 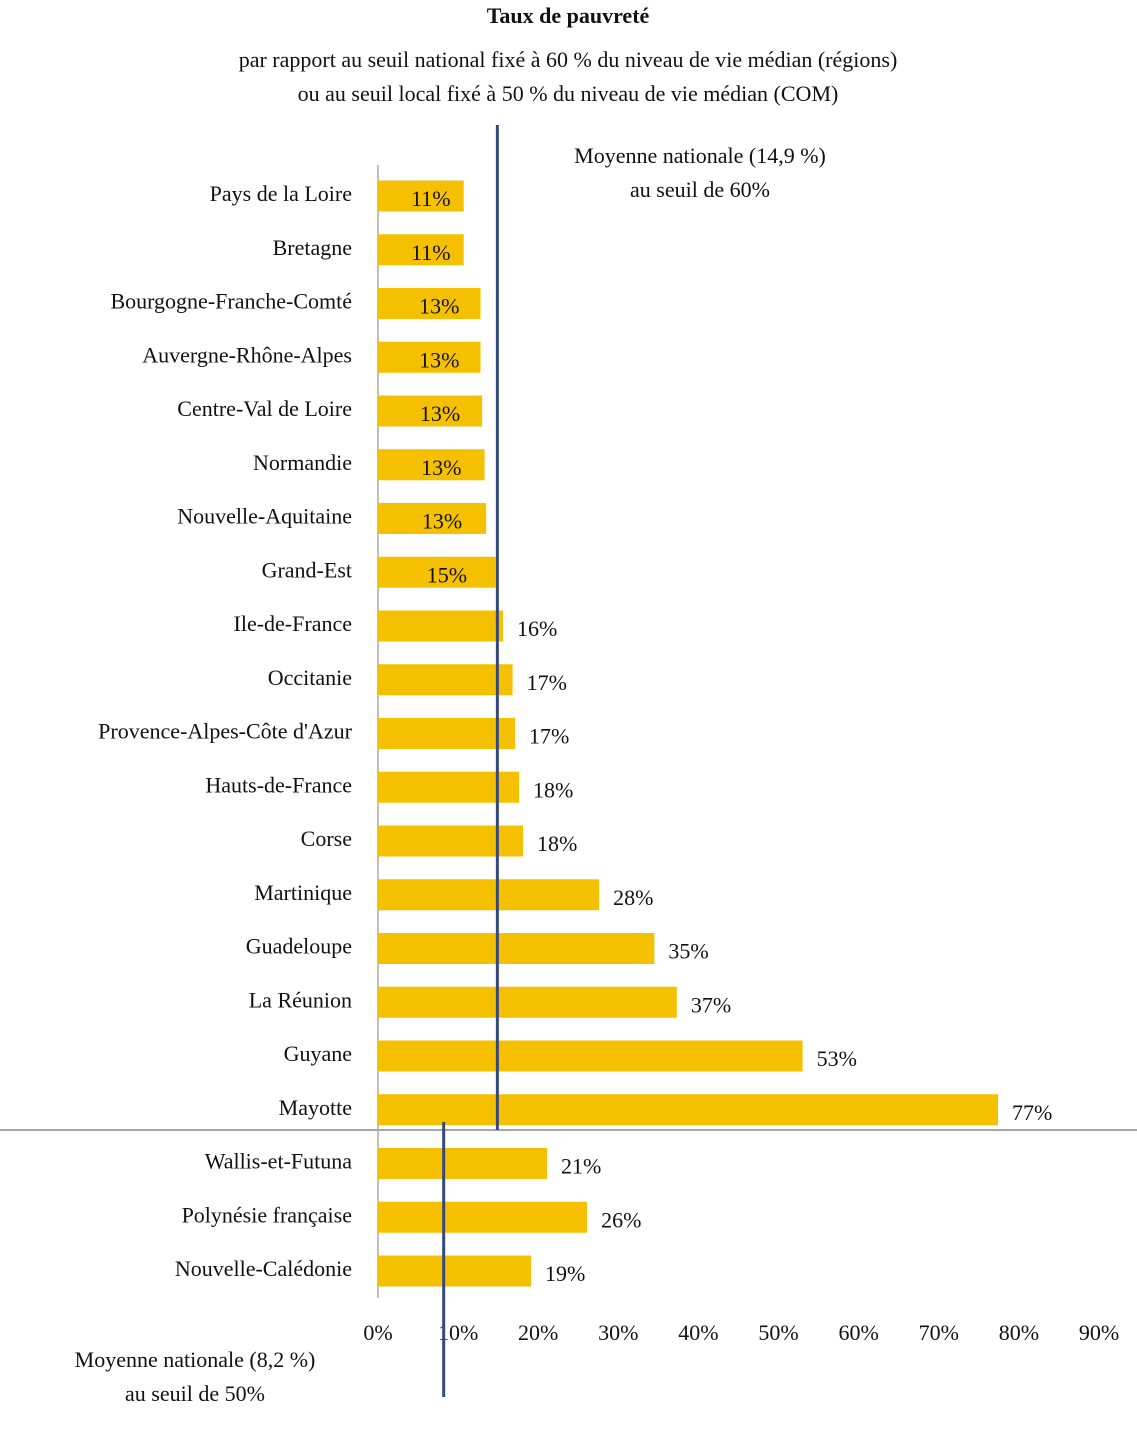 What do you see at coordinates (688, 951) in the screenshot?
I see `data-label: 35%` at bounding box center [688, 951].